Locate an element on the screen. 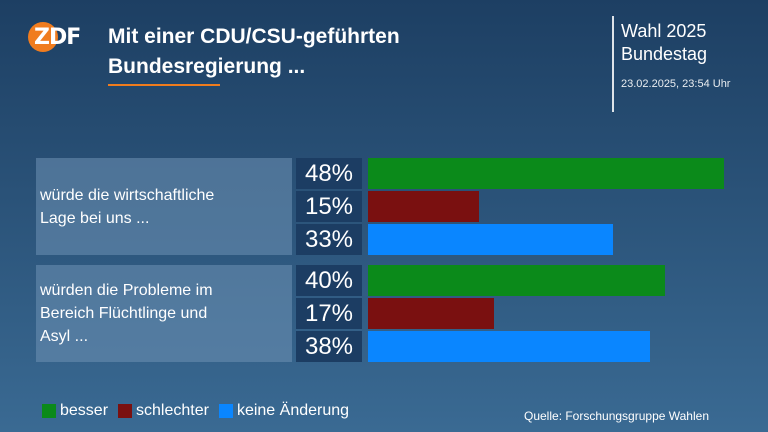 The height and width of the screenshot is (432, 768). zdf-logo: ZDF is located at coordinates (54, 37).